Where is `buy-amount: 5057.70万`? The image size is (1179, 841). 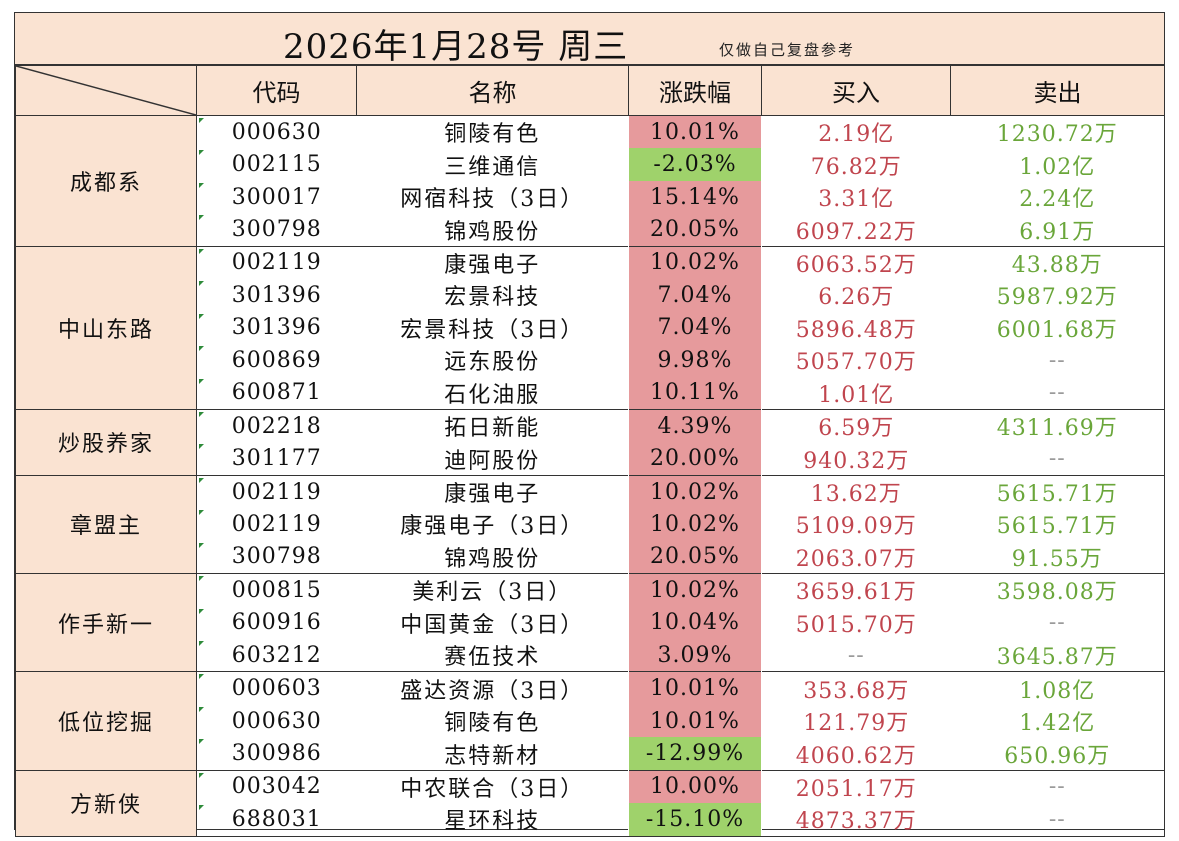
buy-amount: 5057.70万 is located at coordinates (856, 363).